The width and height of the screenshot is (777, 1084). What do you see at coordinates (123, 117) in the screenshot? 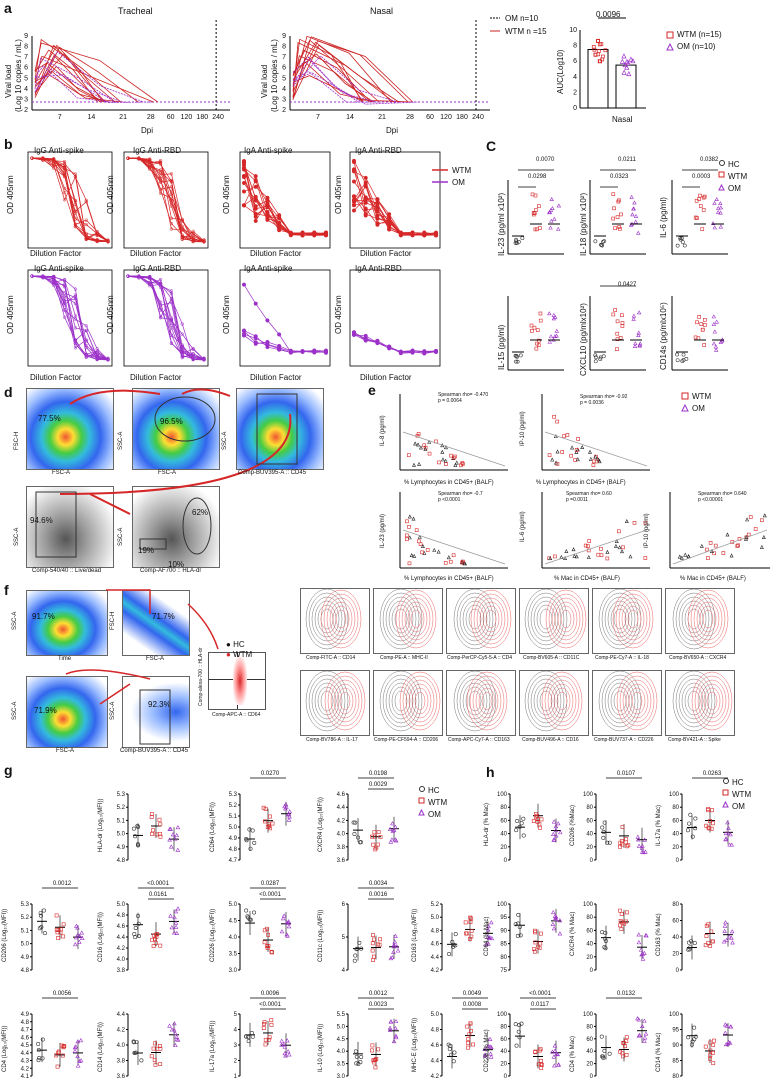
I see `a-xtick-0-2: 21` at bounding box center [123, 117].